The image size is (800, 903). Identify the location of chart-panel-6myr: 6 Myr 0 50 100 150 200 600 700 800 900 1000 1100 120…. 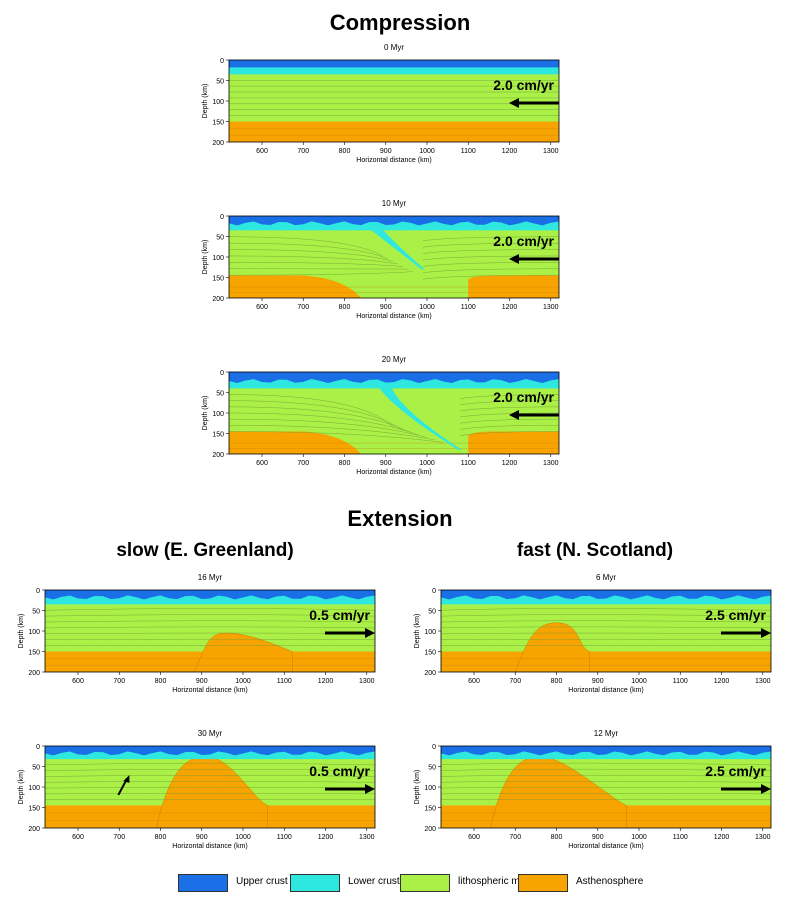
(593, 633).